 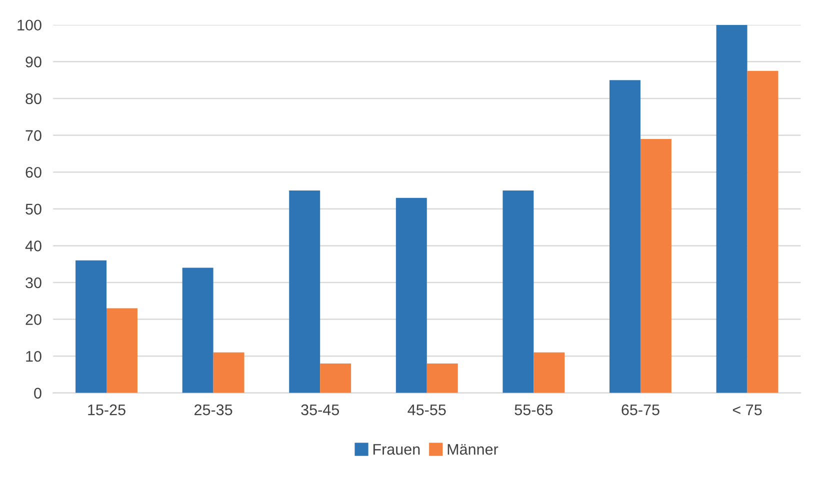 What do you see at coordinates (473, 449) in the screenshot?
I see `legend-label: Männer` at bounding box center [473, 449].